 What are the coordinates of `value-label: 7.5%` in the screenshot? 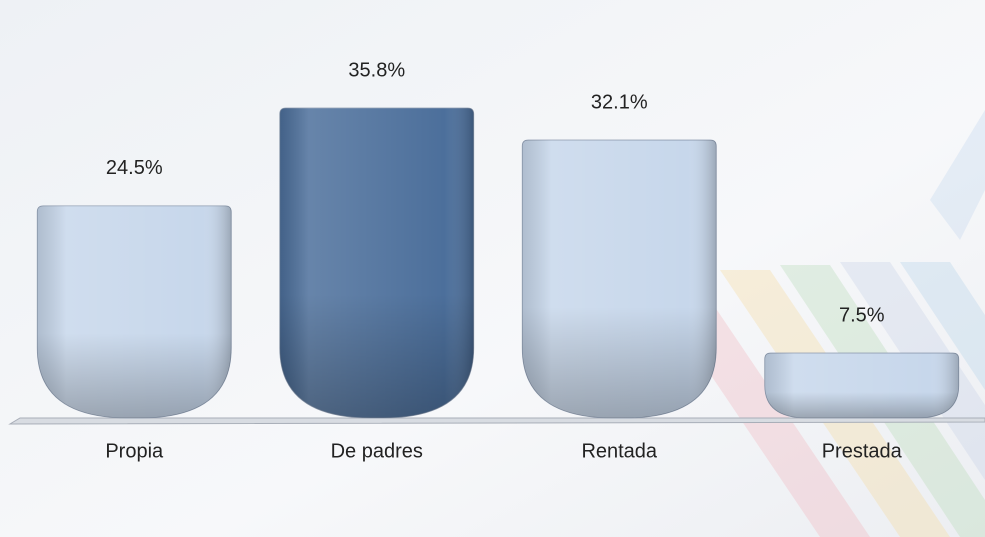 It's located at (862, 315).